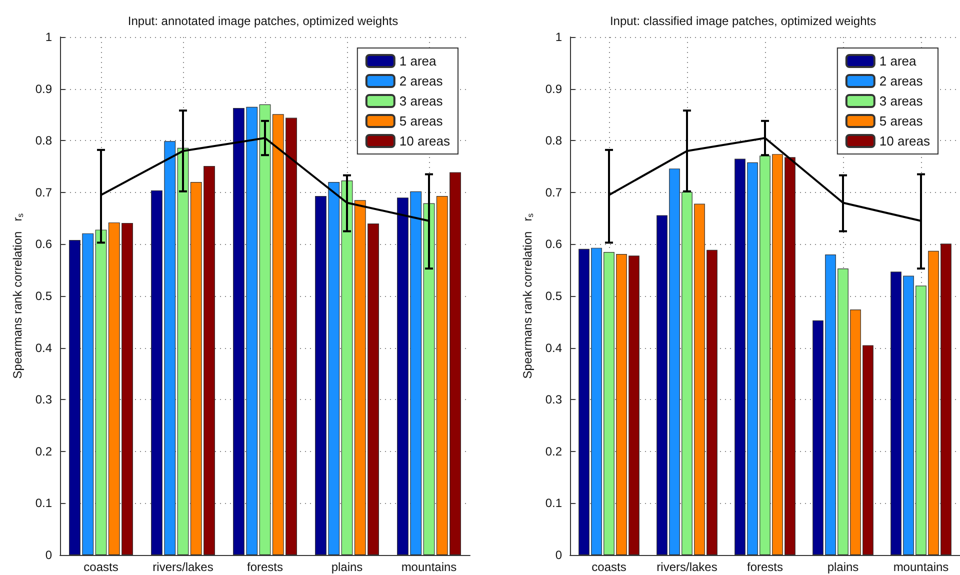  What do you see at coordinates (263, 21) in the screenshot?
I see `chart-title: Input: annotated image patches, optimized weights` at bounding box center [263, 21].